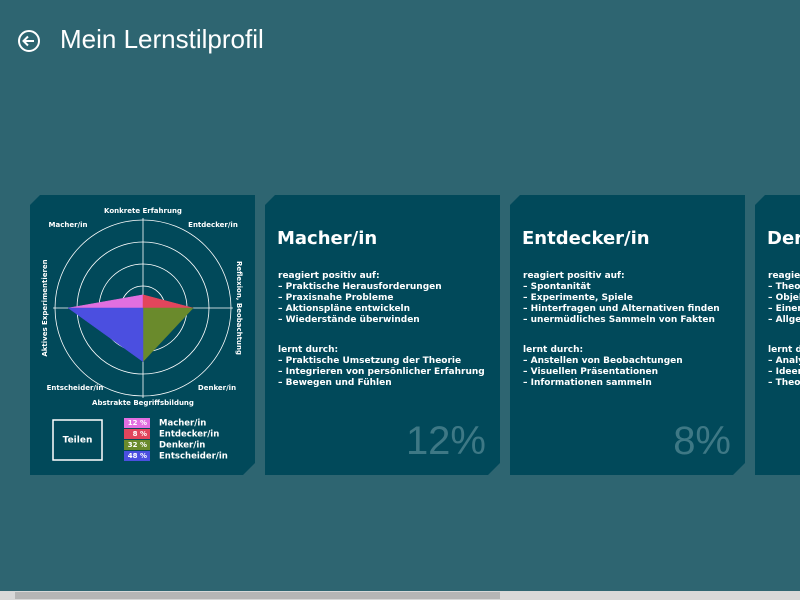  What do you see at coordinates (591, 372) in the screenshot?
I see `list-item: – Visuellen Präsentationen` at bounding box center [591, 372].